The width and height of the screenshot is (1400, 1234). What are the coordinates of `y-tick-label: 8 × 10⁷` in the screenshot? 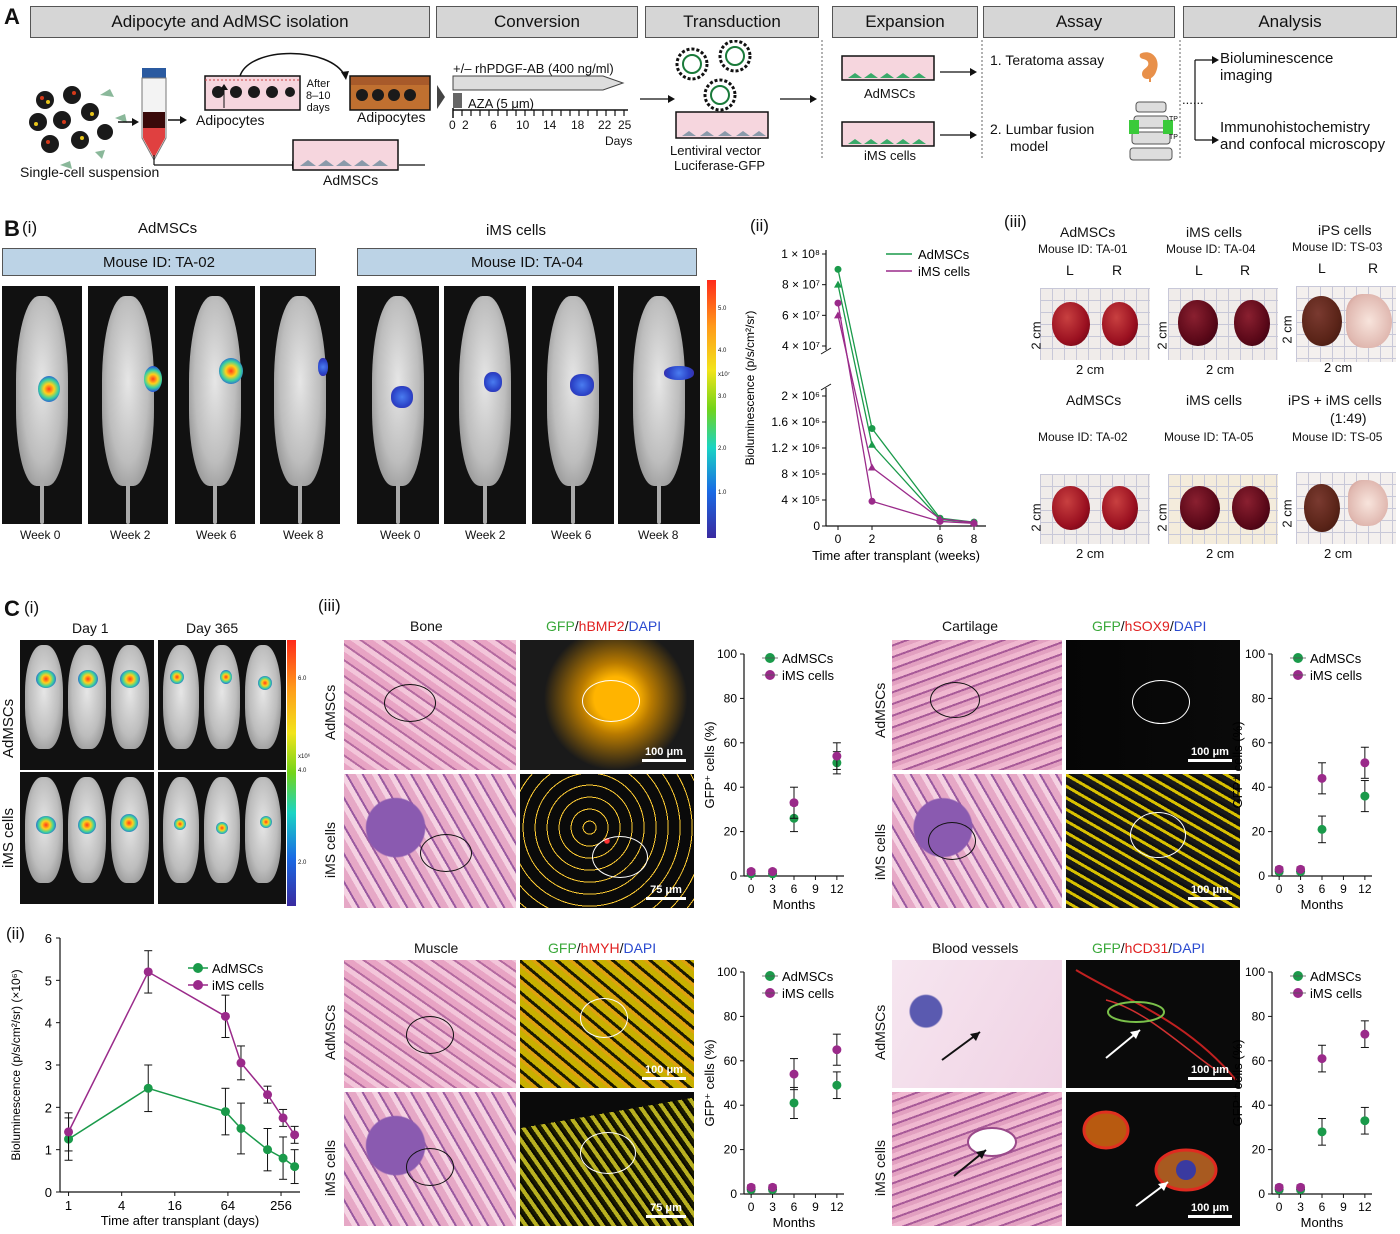 It's located at (801, 285).